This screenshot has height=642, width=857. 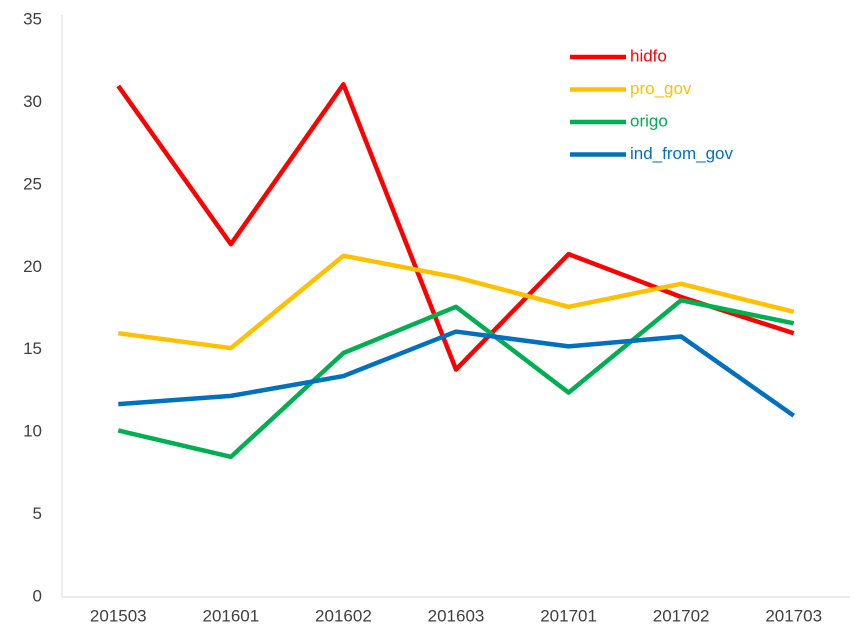 I want to click on y-tick-label: 30, so click(x=32, y=101).